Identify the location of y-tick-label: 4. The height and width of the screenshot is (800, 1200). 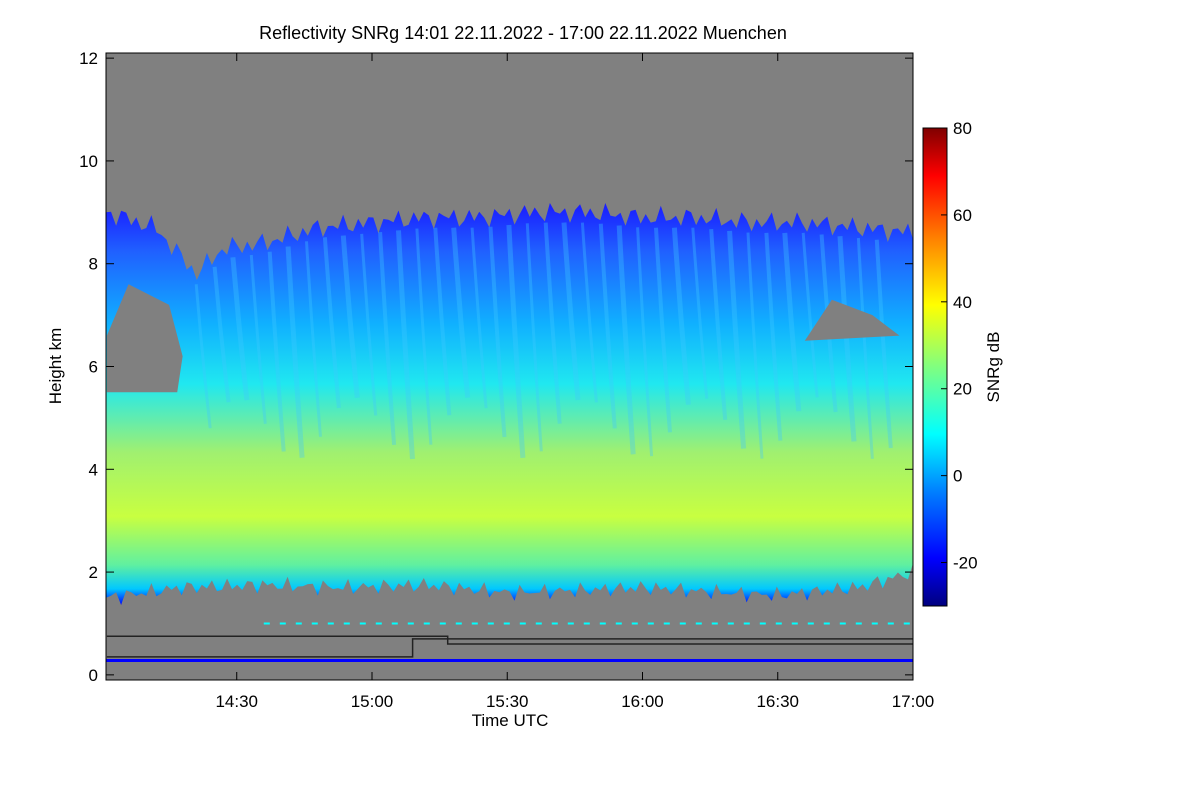
(93, 469).